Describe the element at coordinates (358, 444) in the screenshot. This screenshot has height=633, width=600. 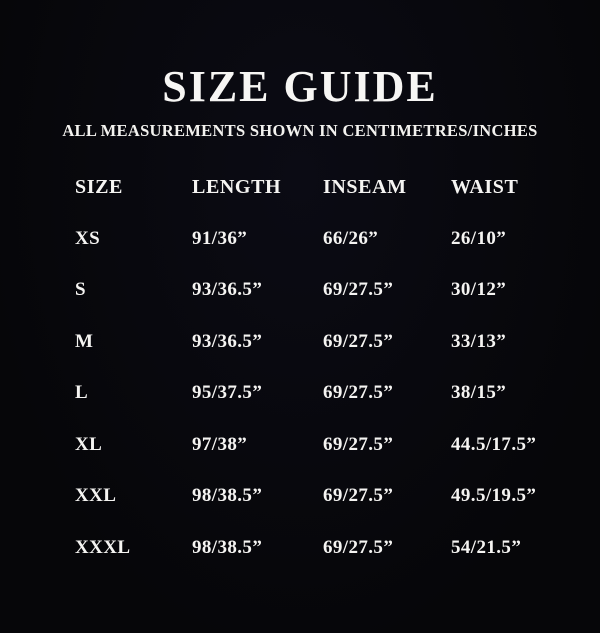
I see `cell-xl-inseam: 69/27.5”` at that location.